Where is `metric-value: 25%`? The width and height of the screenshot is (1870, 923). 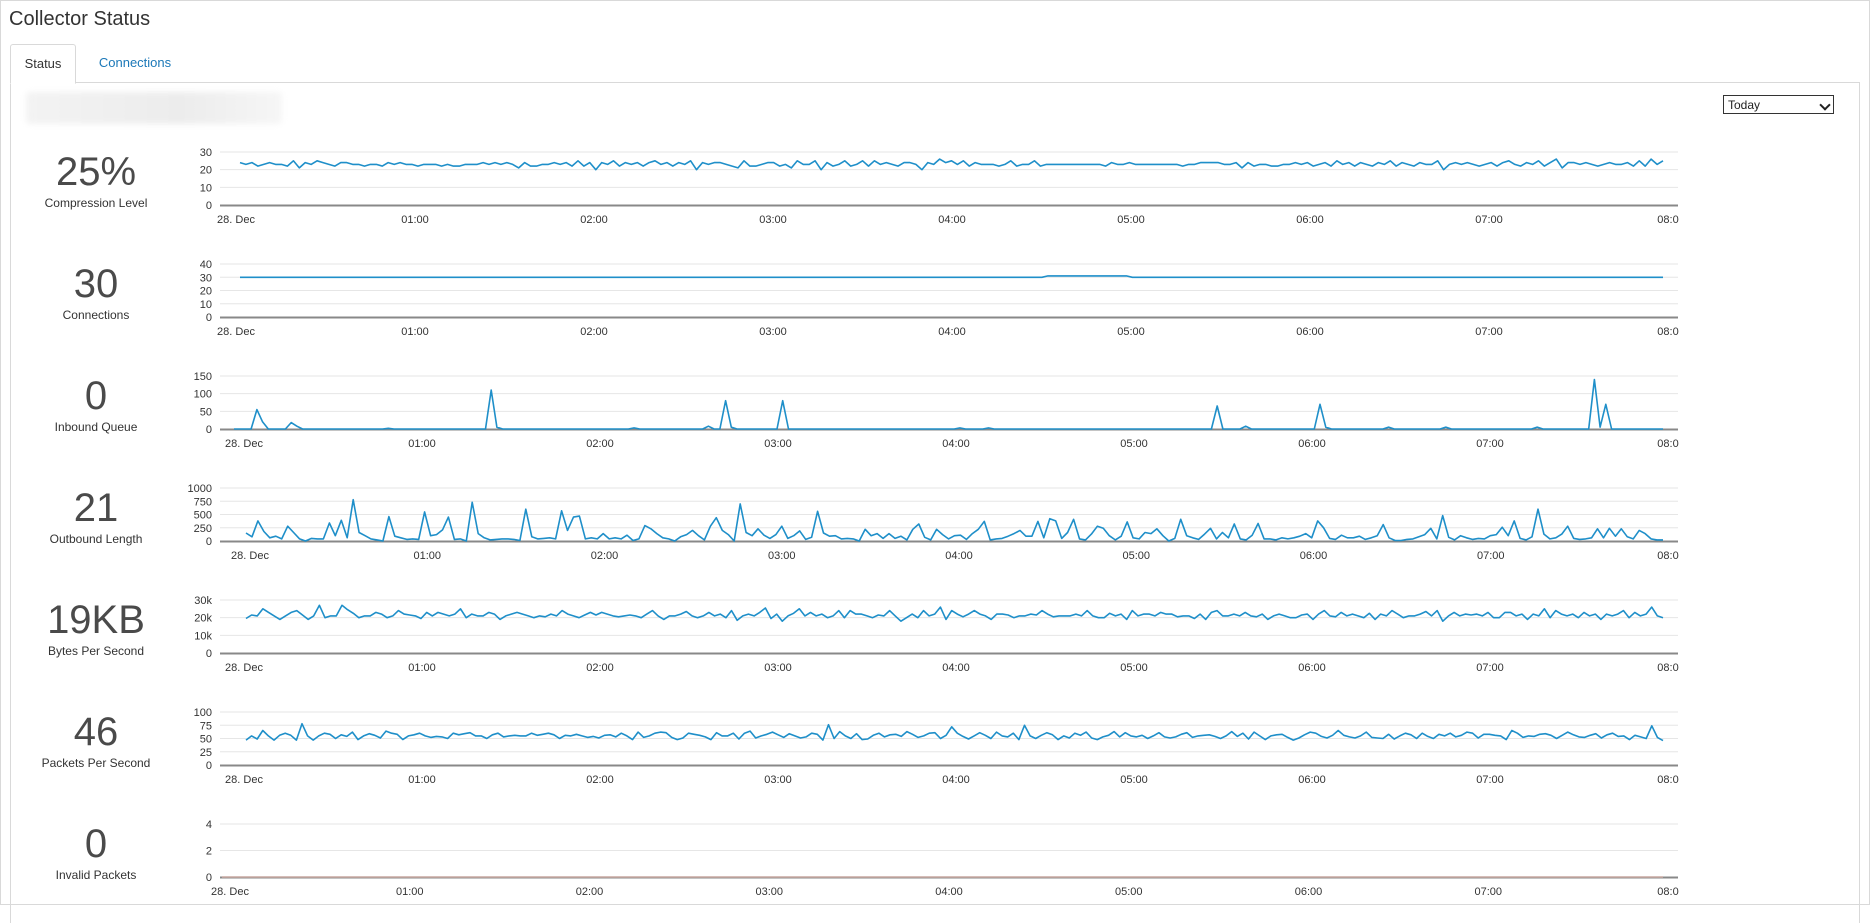 metric-value: 25% is located at coordinates (96, 172).